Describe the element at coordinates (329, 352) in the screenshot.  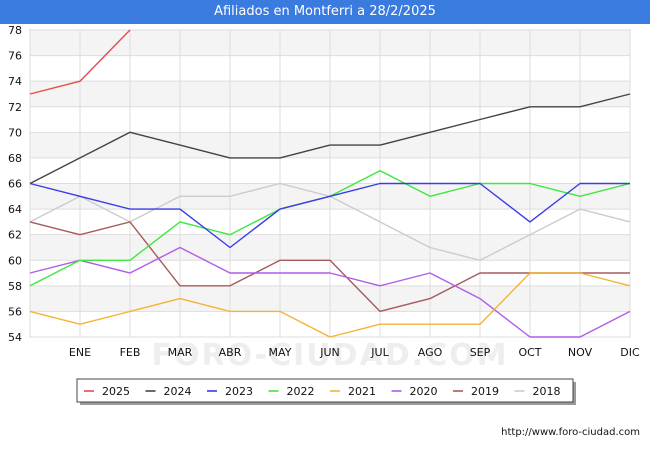
I see `x-tick-label: JUN` at that location.